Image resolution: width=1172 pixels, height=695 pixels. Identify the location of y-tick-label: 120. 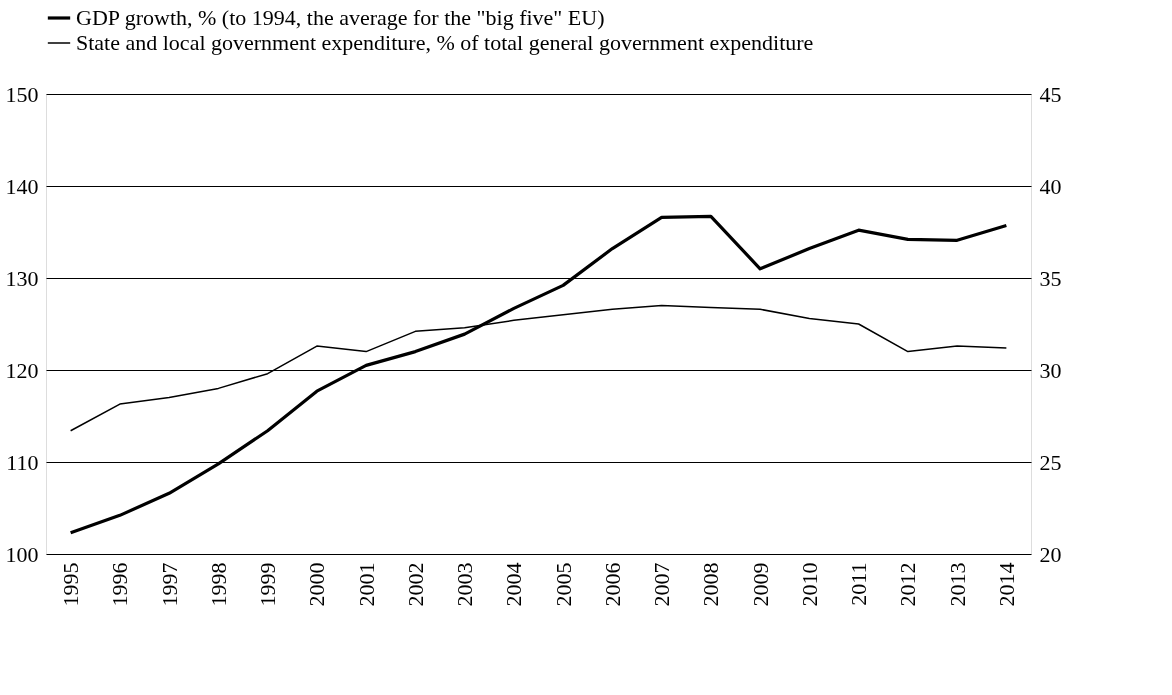
(22, 370).